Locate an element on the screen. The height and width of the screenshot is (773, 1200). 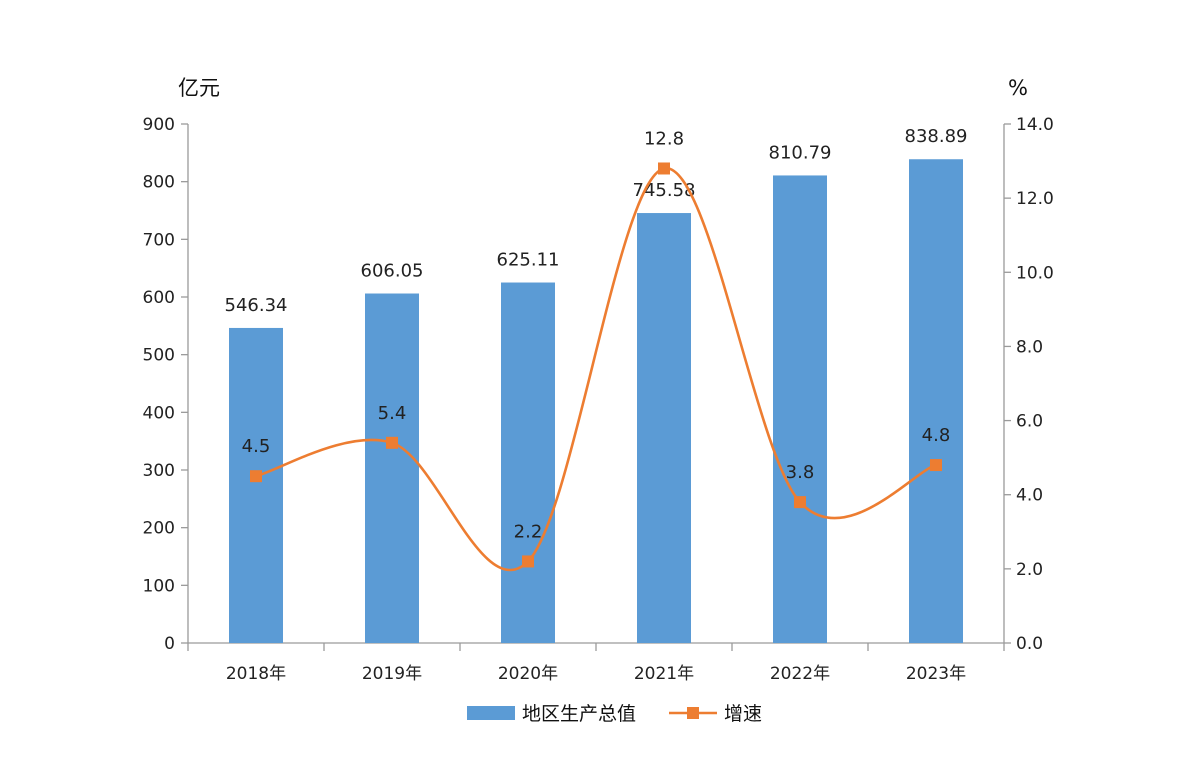
left-tick-label: 700 is located at coordinates (159, 240).